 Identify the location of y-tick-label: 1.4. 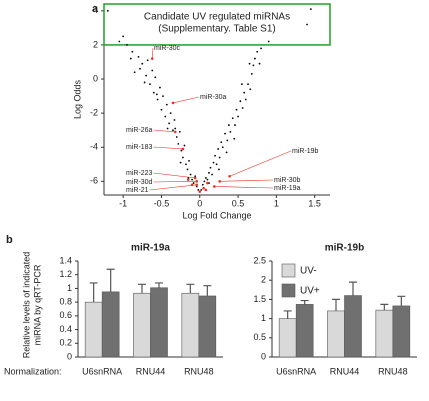
(65, 260).